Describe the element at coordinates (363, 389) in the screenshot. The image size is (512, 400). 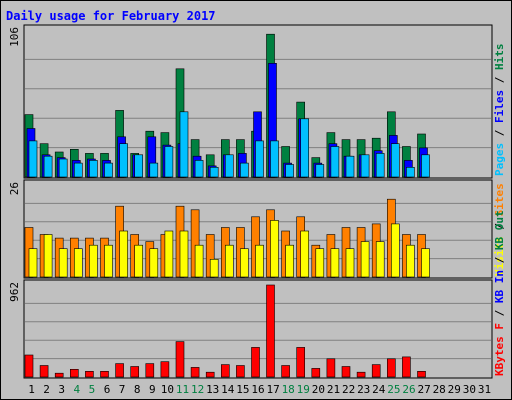
I see `x-tick-label-day-23: 23` at that location.